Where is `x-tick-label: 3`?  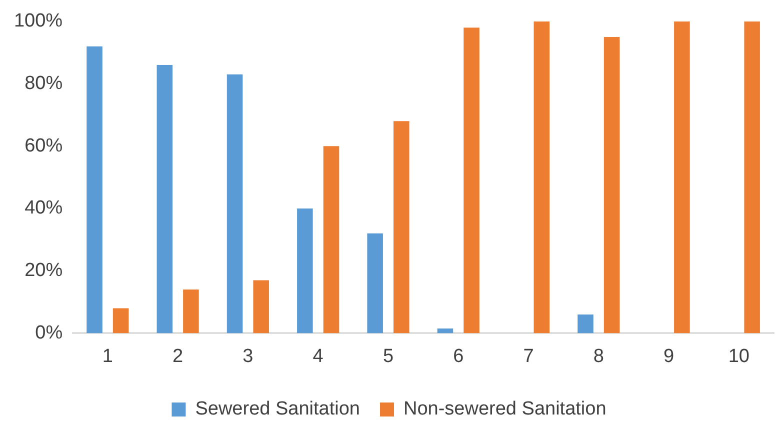 x-tick-label: 3 is located at coordinates (248, 356).